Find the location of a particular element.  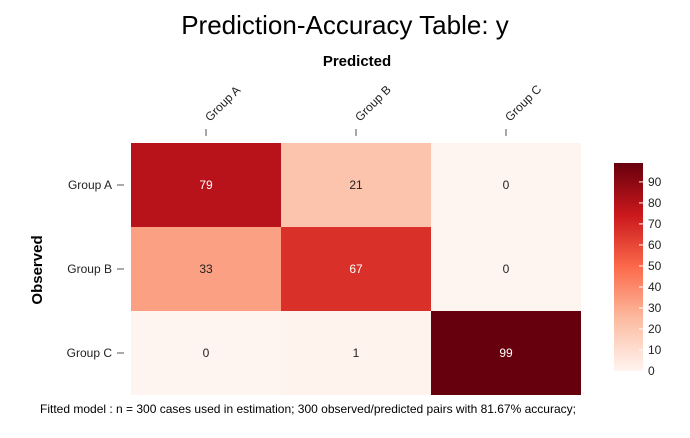

colorbar-ticks: 0 10 20 30 40 50 60 70 80 90 is located at coordinates (650, 276).